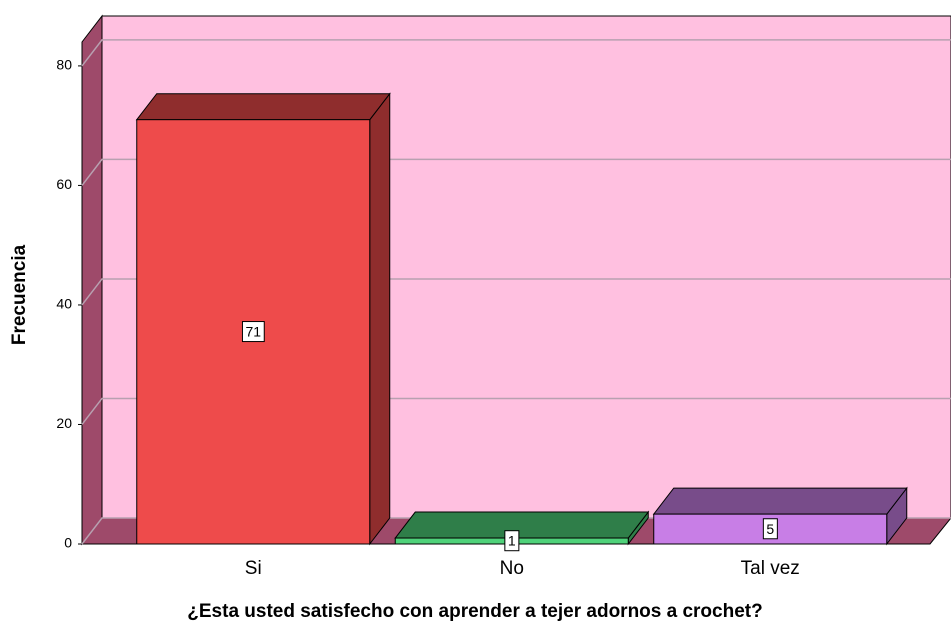  Describe the element at coordinates (770, 568) in the screenshot. I see `x-tick-label: Tal vez` at that location.